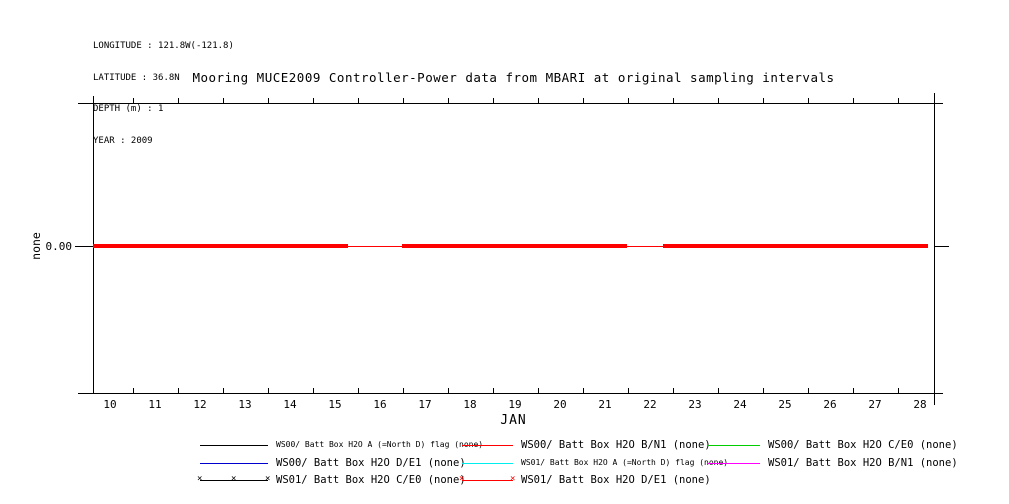  What do you see at coordinates (941, 246) in the screenshot?
I see `right-zero-tick` at bounding box center [941, 246].